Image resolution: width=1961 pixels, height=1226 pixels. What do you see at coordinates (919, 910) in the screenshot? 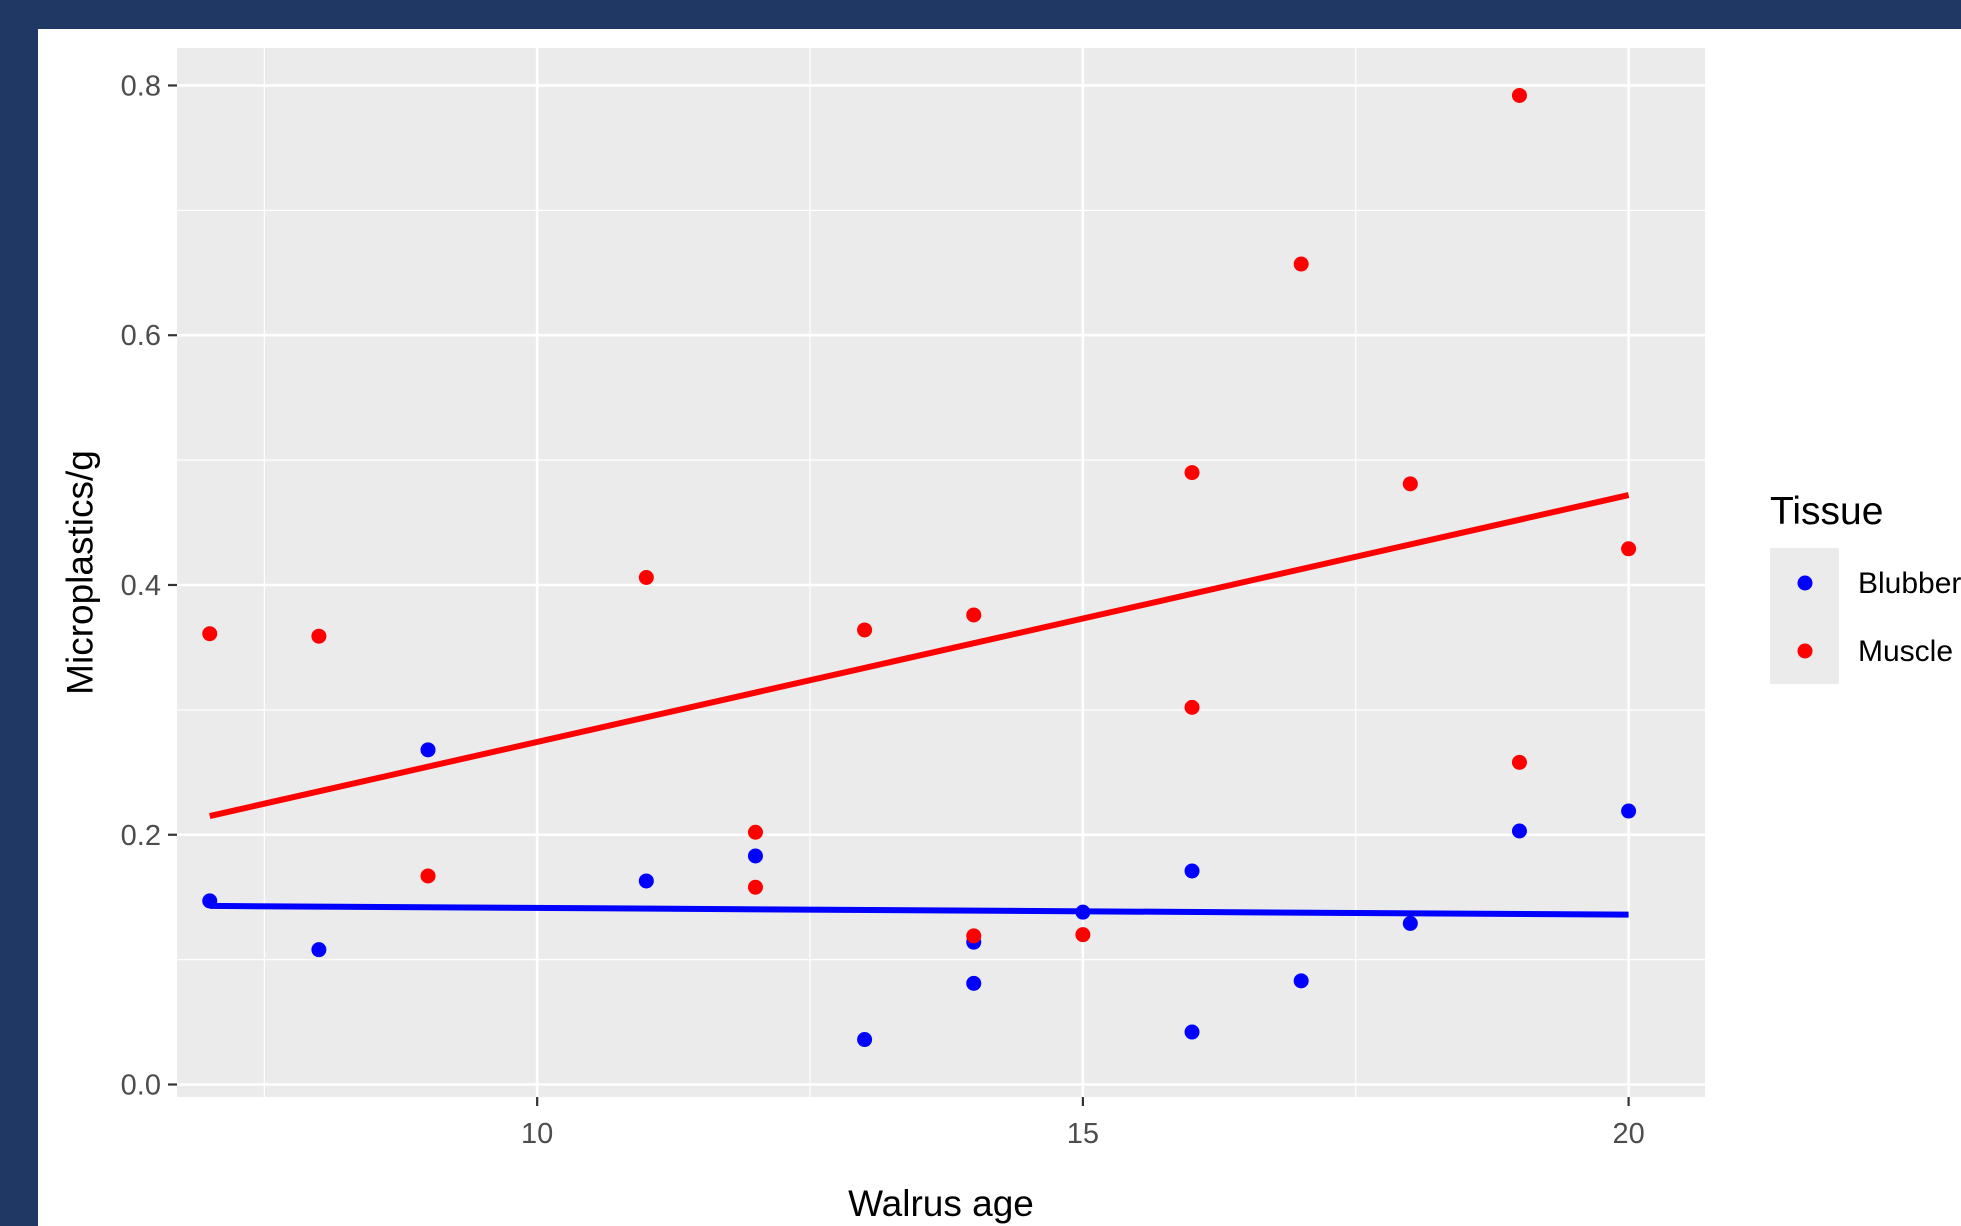
I see `trend-line-blubber` at bounding box center [919, 910].